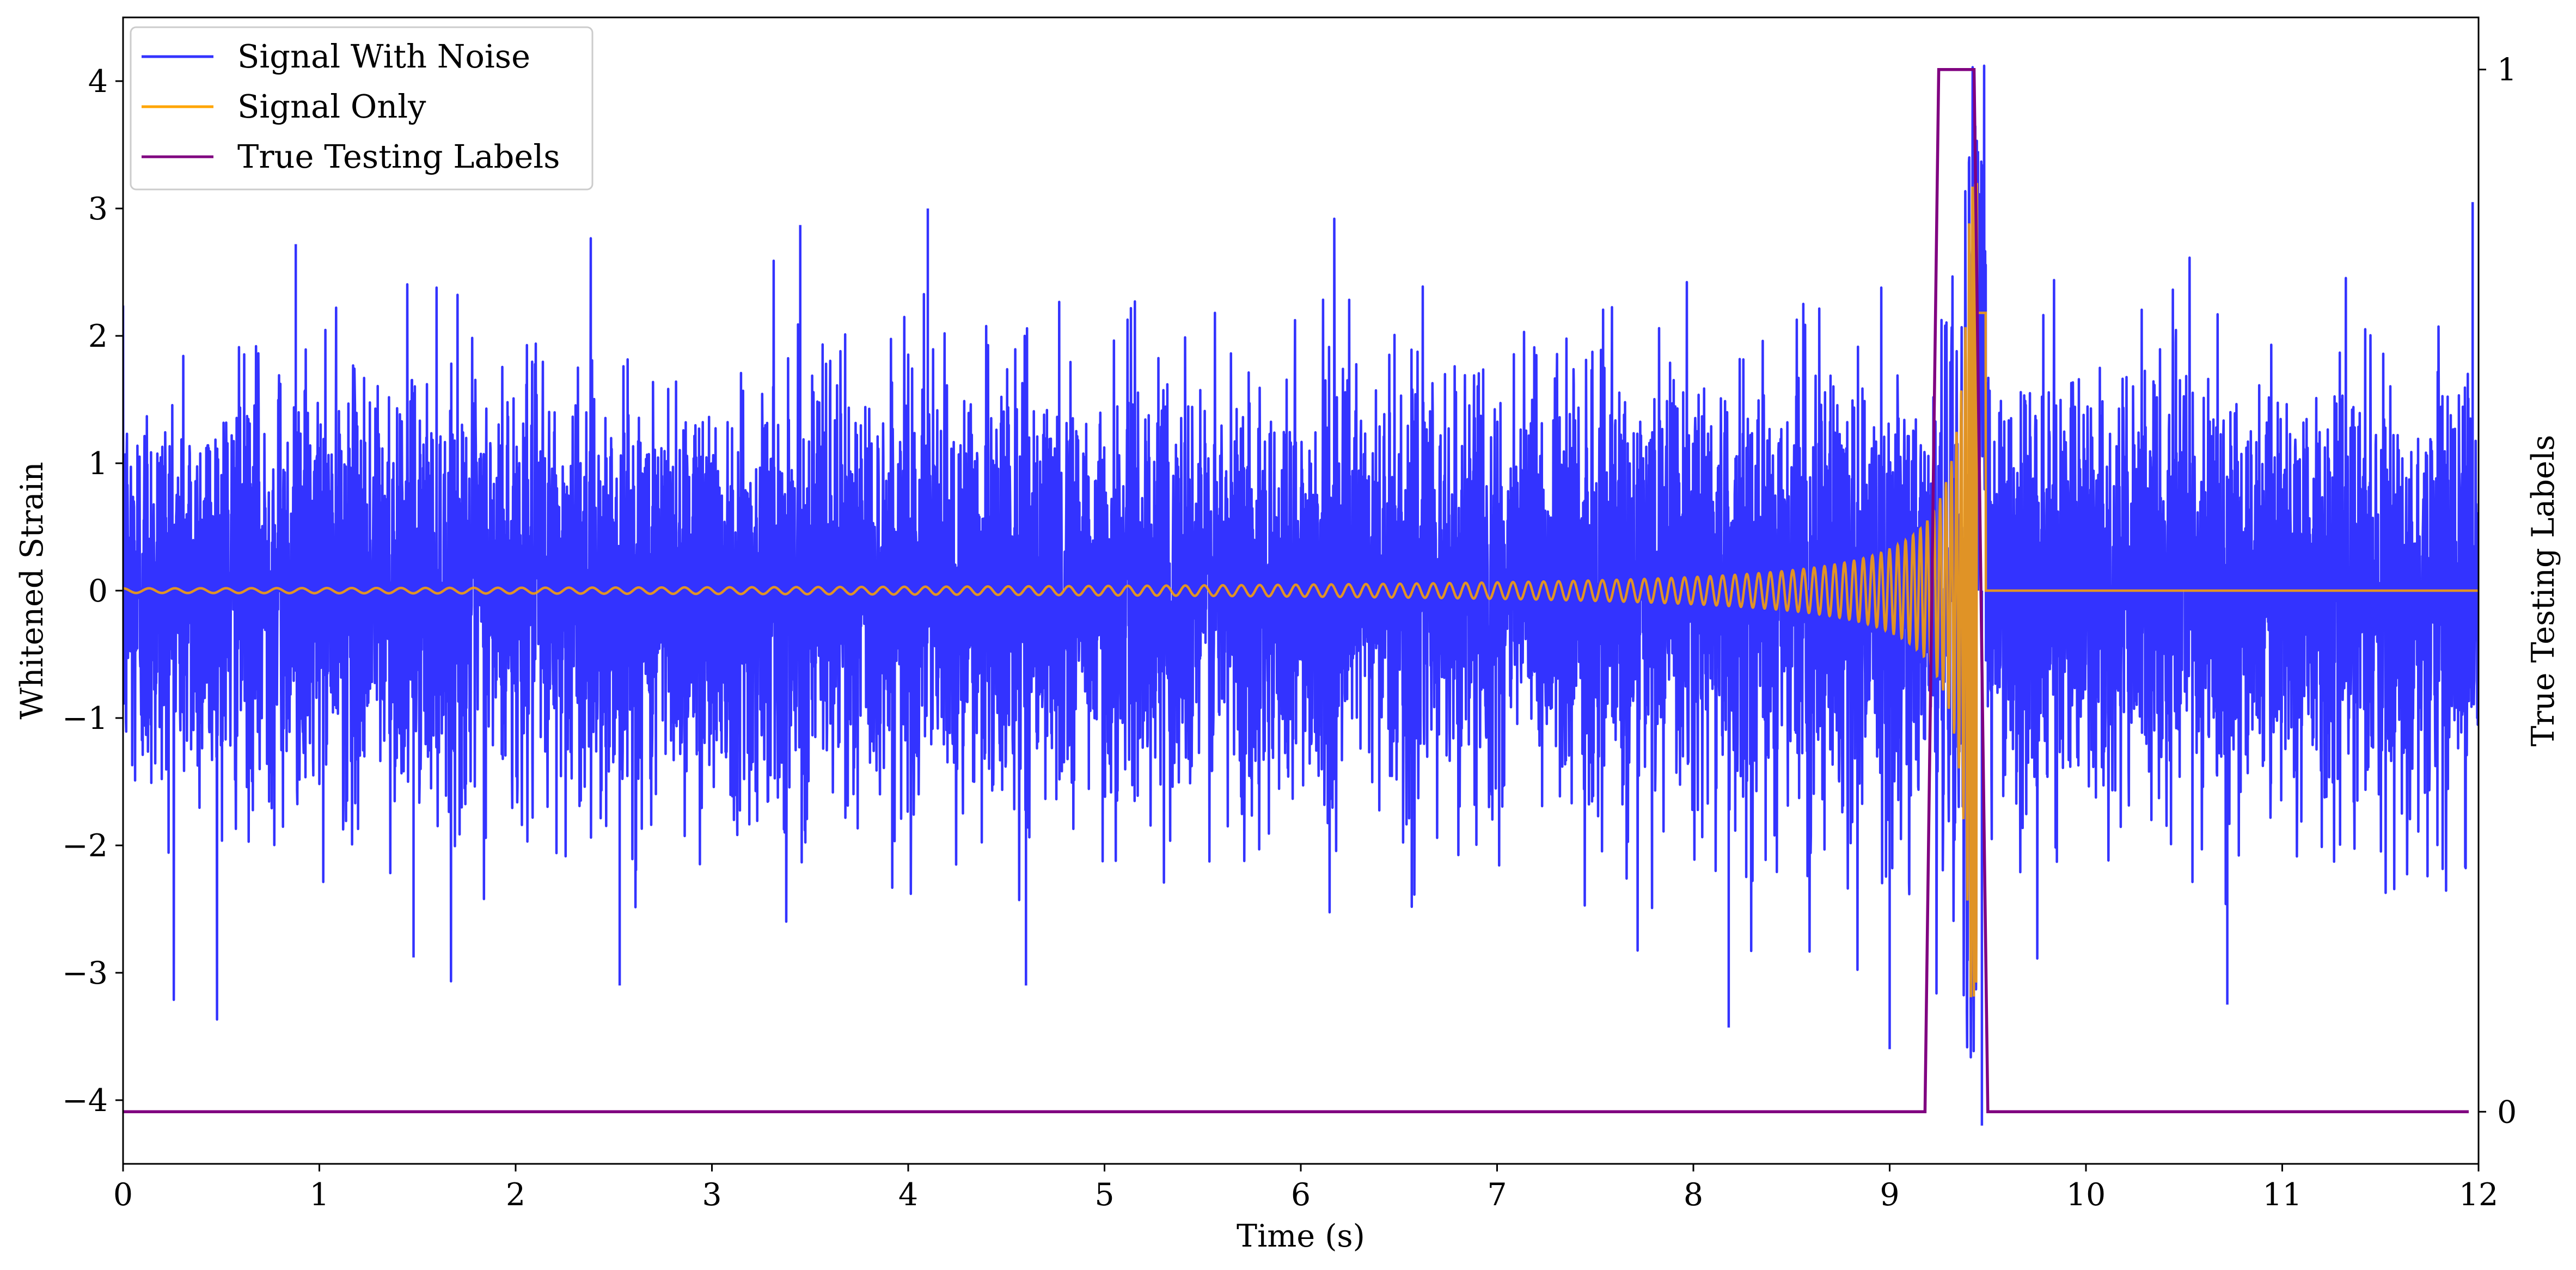 This screenshot has height=1270, width=2576. I want to click on x-tick-label: 8, so click(1693, 1195).